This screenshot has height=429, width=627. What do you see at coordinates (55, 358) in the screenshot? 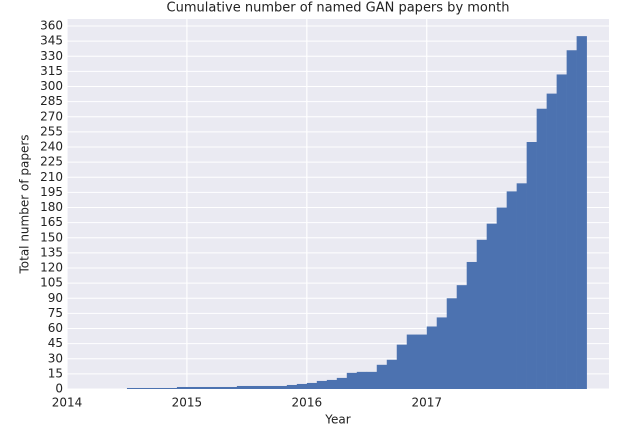
I see `y-tick-label: 30` at bounding box center [55, 358].